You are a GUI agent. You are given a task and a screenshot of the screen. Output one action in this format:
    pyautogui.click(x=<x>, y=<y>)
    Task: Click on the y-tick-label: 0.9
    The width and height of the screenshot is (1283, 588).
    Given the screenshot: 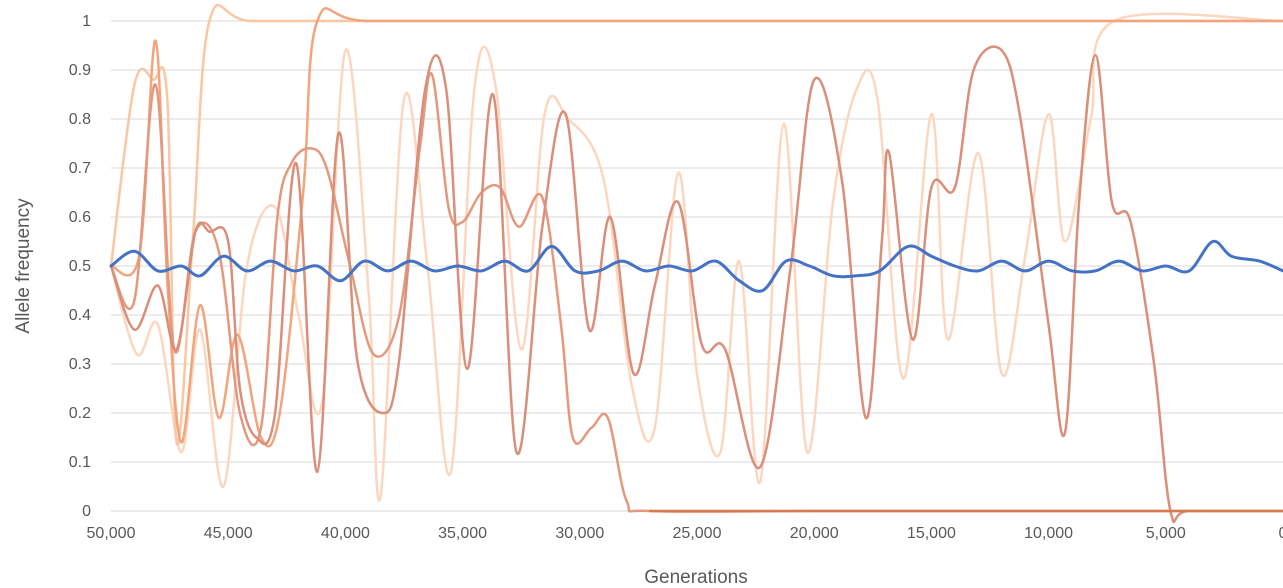 What is the action you would take?
    pyautogui.click(x=80, y=70)
    